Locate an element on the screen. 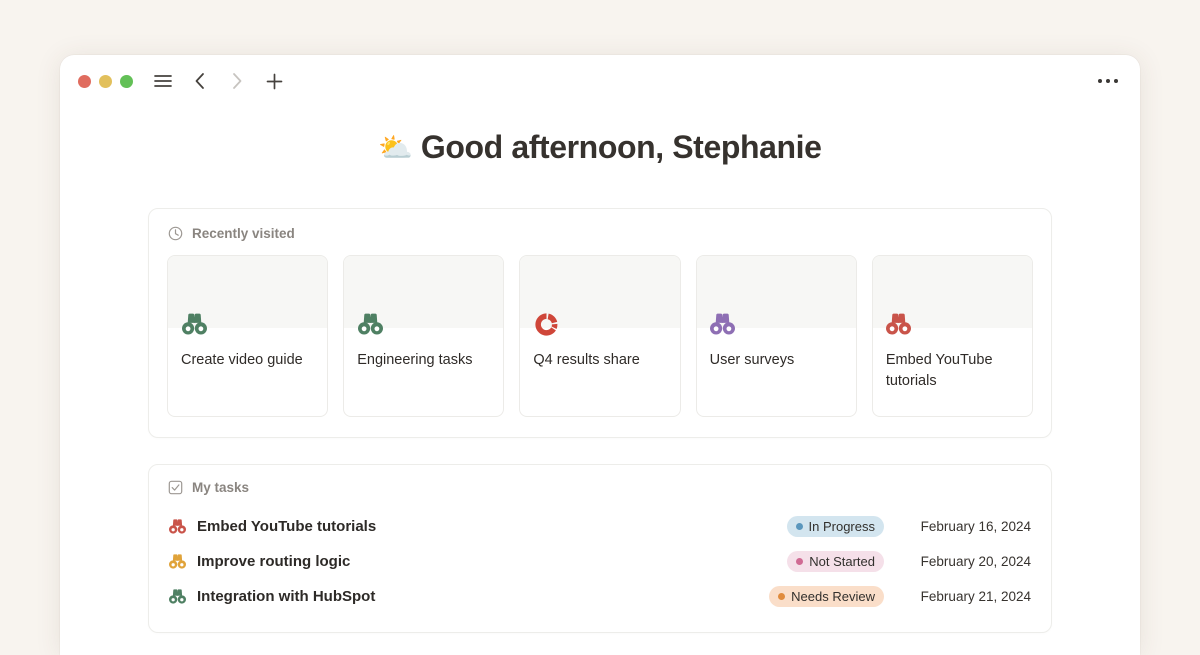 The height and width of the screenshot is (655, 1200). greeting-text: Good afternoon, Stephanie is located at coordinates (621, 147).